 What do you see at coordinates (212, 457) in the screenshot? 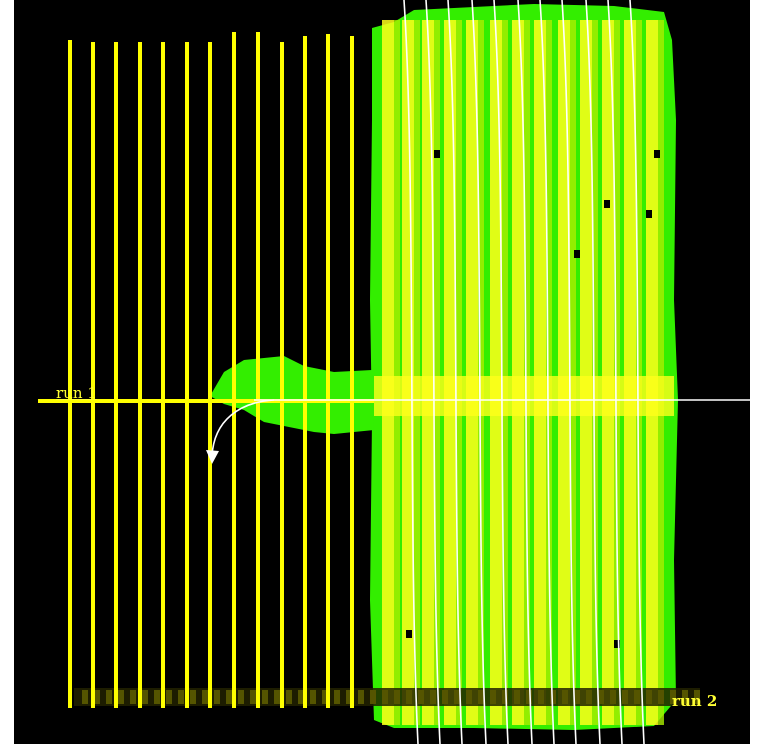
I see `turn-arrowhead` at bounding box center [212, 457].